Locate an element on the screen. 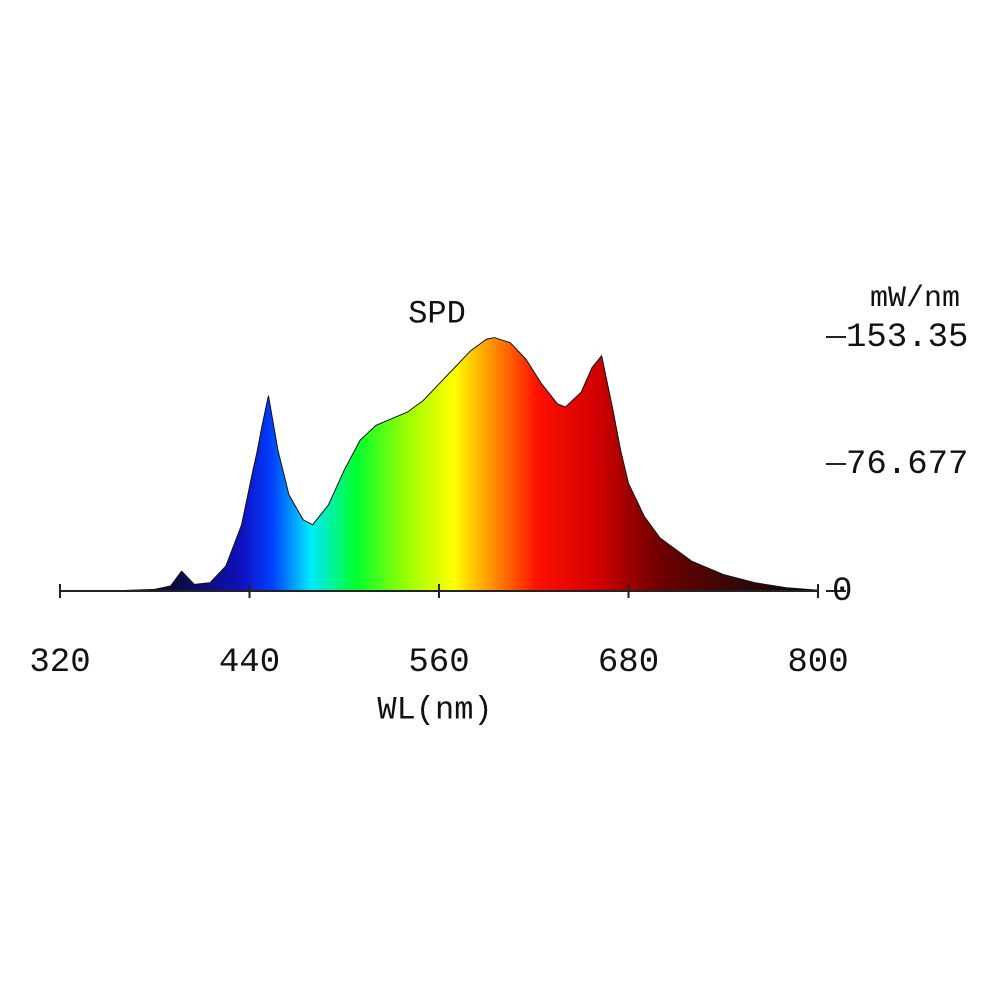 The image size is (1000, 1000). y-axis-label: mW/nm is located at coordinates (915, 299).